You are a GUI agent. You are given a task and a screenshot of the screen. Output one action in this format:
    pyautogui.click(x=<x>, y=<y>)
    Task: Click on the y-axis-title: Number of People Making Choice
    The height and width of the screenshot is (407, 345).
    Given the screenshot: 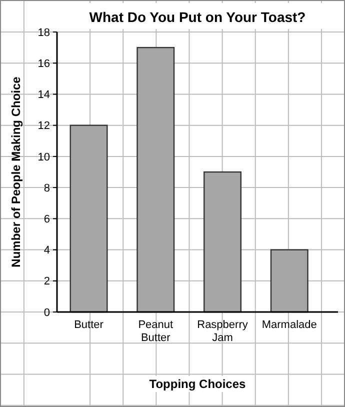 What is the action you would take?
    pyautogui.click(x=16, y=172)
    